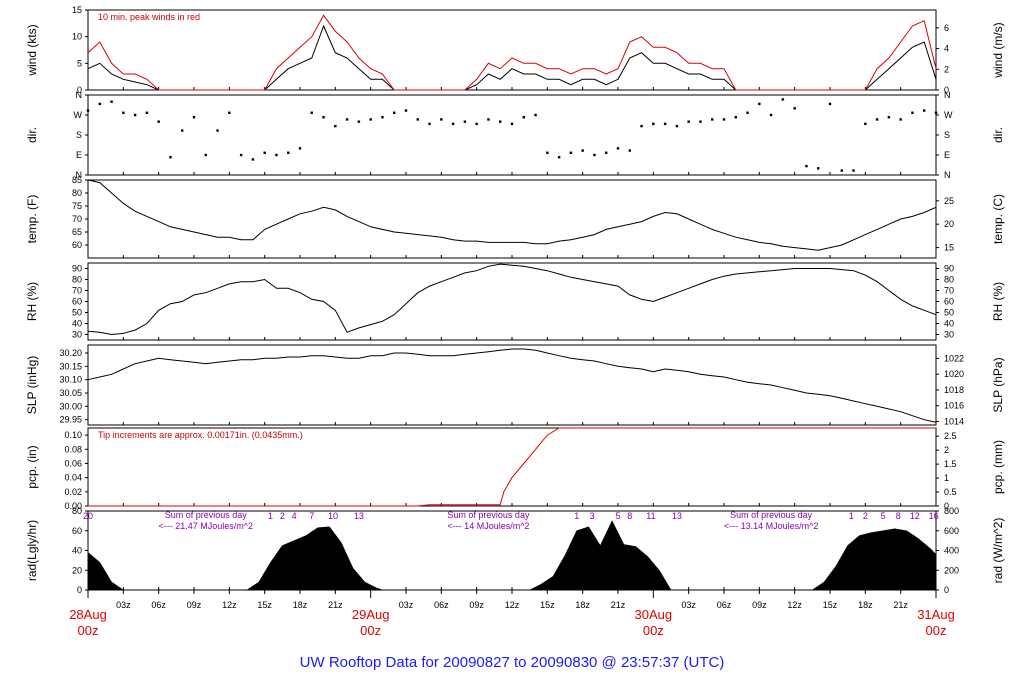 The image size is (1024, 700). What do you see at coordinates (88, 614) in the screenshot?
I see `date-label-28aug: 28Aug` at bounding box center [88, 614].